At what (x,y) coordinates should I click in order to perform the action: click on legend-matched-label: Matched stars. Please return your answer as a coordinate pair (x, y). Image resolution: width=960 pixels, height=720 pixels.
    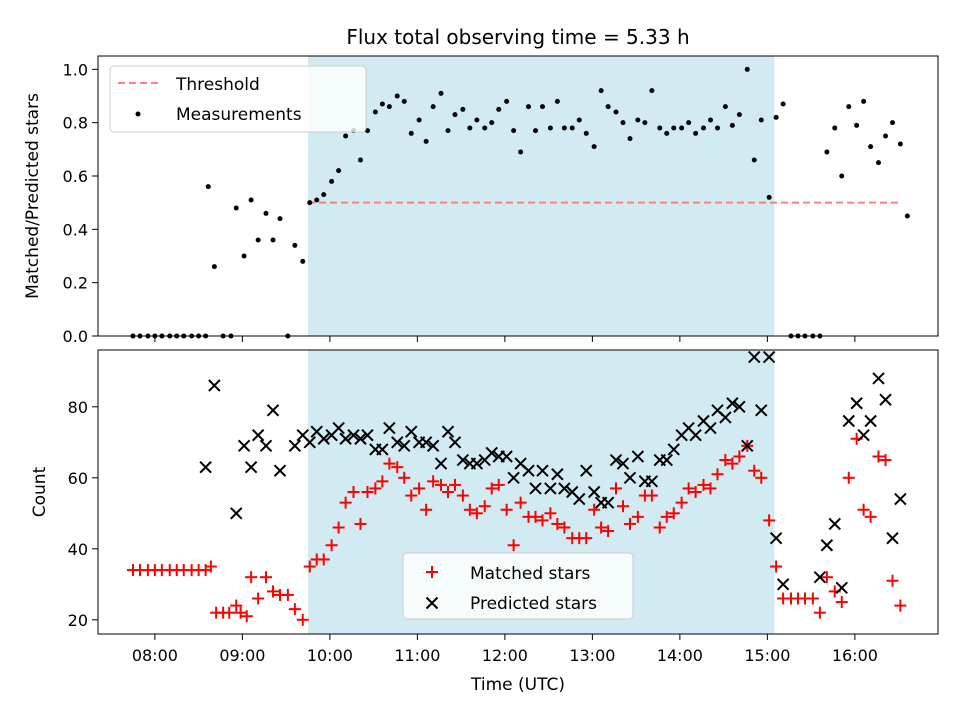
    Looking at the image, I should click on (530, 574).